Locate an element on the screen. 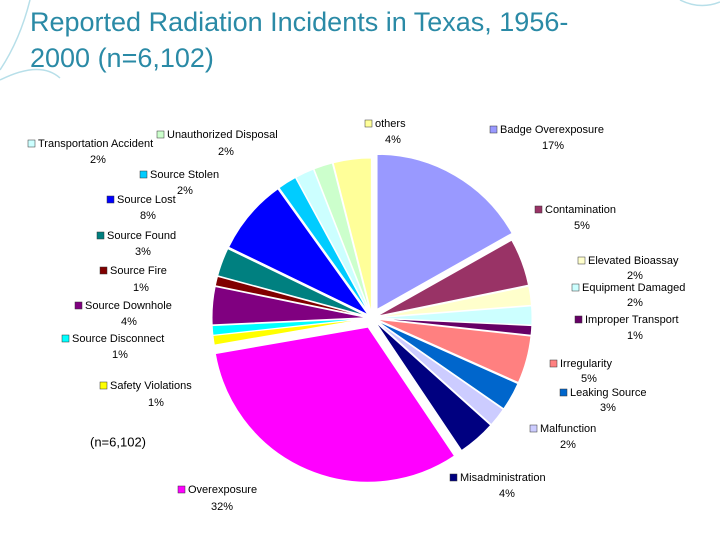  slice-label: Badge Overexposure is located at coordinates (552, 130).